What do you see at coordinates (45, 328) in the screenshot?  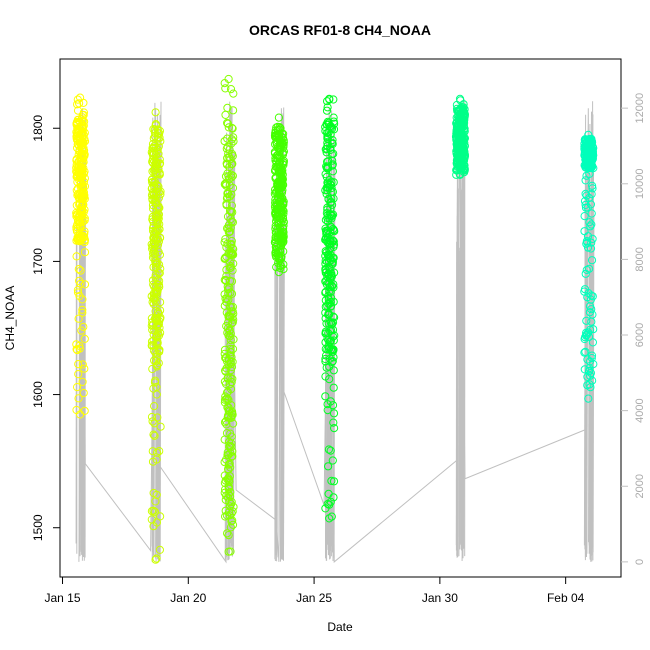 I see `y-axis: 1500 1600 1700 1800` at bounding box center [45, 328].